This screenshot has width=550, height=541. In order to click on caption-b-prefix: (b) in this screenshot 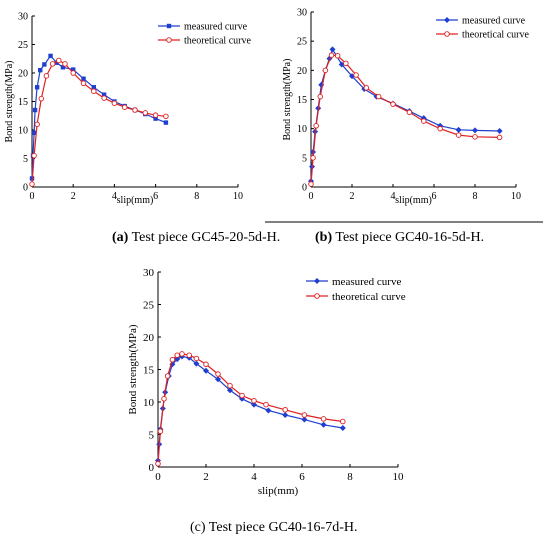, I will do `click(324, 237)`.